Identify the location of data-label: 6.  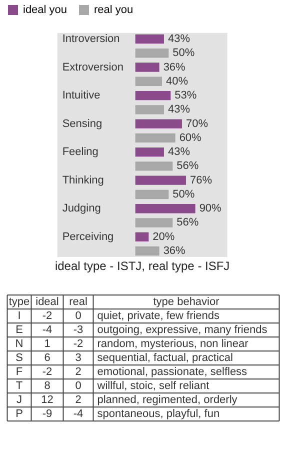
(47, 358).